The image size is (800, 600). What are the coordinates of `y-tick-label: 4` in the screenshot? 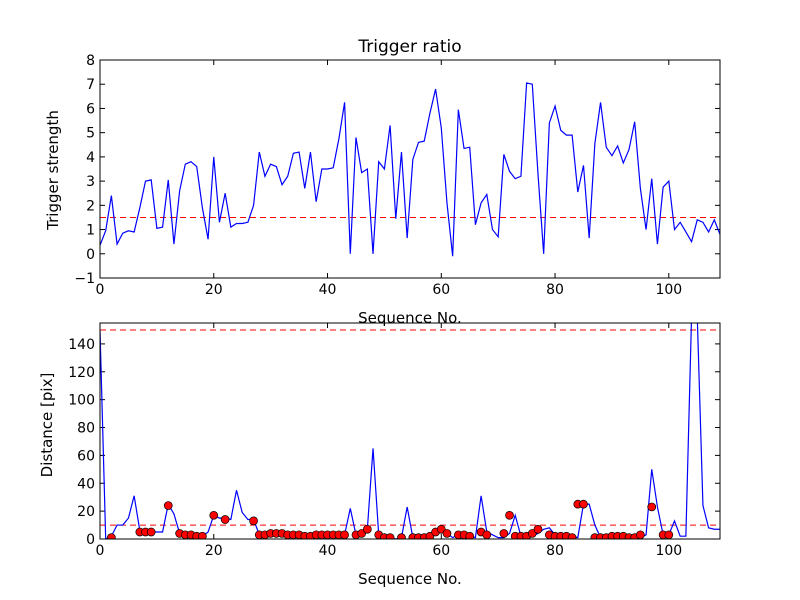 It's located at (90, 158).